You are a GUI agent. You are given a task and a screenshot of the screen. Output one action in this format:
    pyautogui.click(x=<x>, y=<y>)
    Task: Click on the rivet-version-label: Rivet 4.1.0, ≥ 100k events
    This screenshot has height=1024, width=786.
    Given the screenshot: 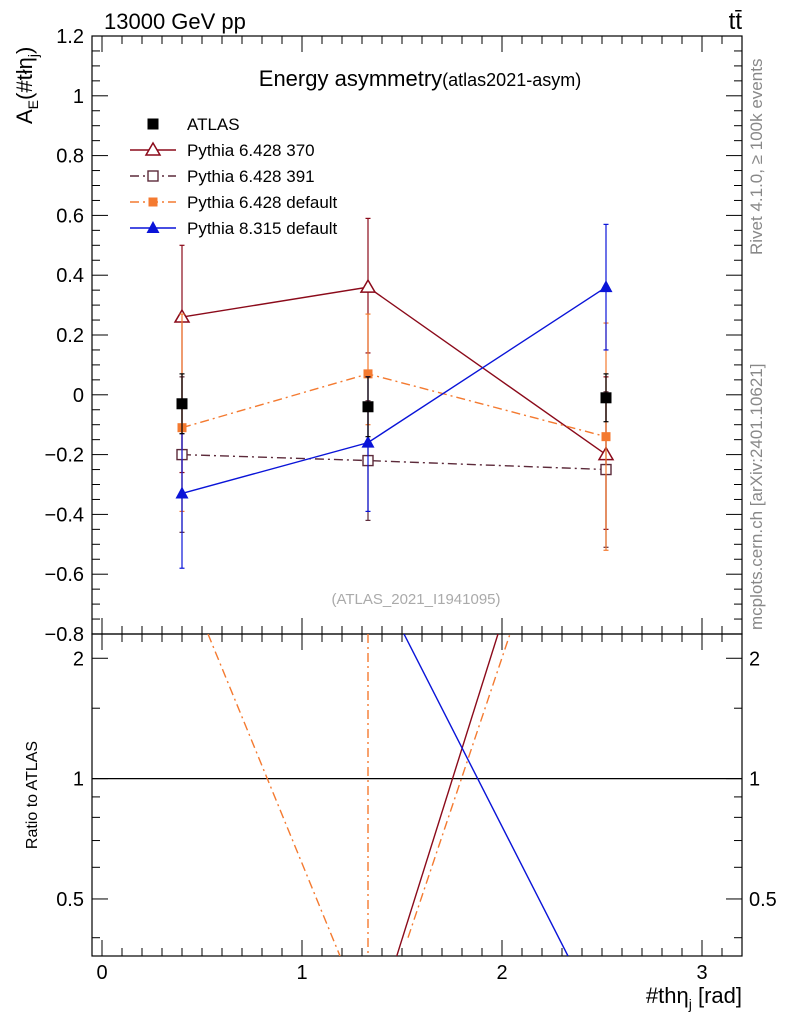 What is the action you would take?
    pyautogui.click(x=756, y=157)
    